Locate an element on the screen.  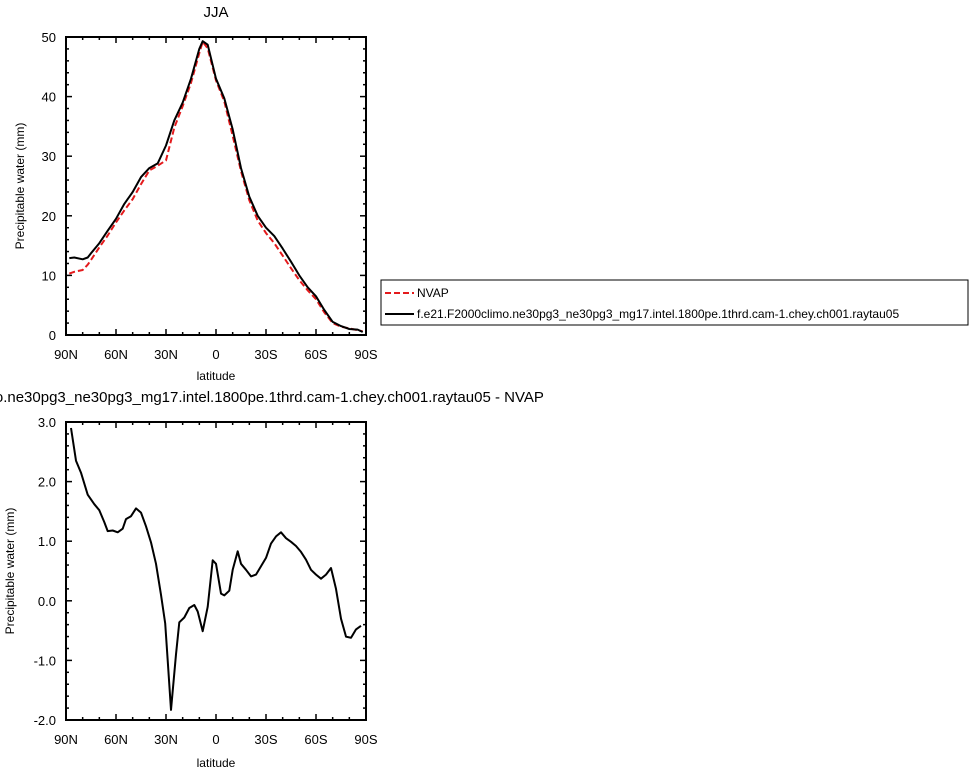
top-axis-ticks: 90N 60N 30N 0 30S 60S 90S 0 10 20 30 40 50 is located at coordinates (210, 196).